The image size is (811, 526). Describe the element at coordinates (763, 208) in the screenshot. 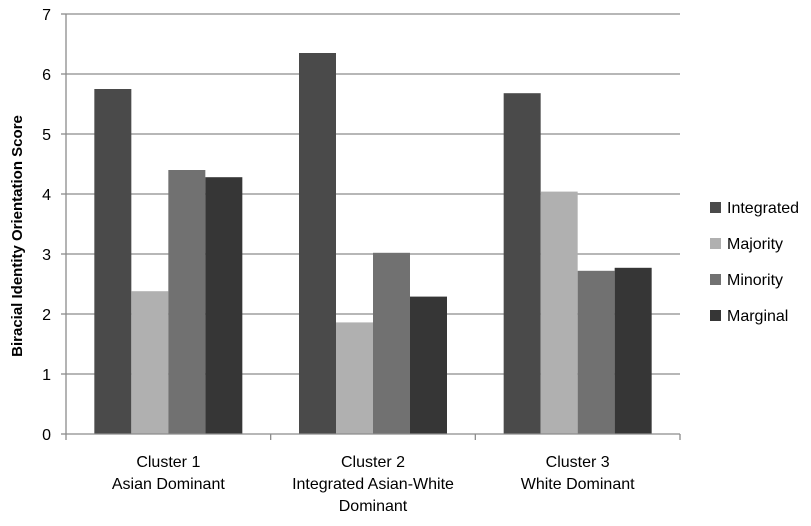

I see `legend-label: Integrated` at that location.